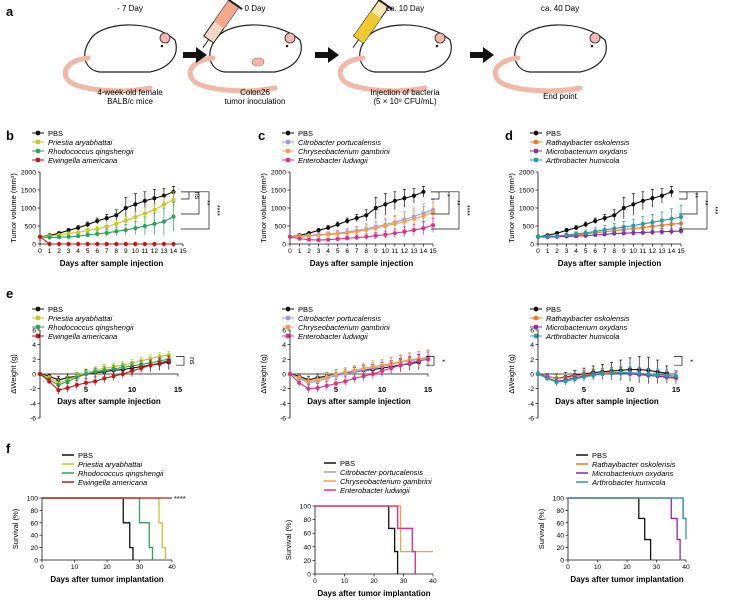 This screenshot has width=750, height=603. I want to click on y-tick-label: 80, so click(307, 520).